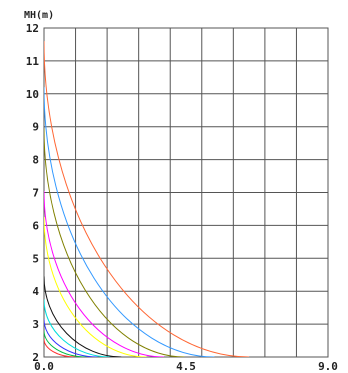 The image size is (348, 373). What do you see at coordinates (35, 258) in the screenshot?
I see `y-tick-label-3: 5` at bounding box center [35, 258].